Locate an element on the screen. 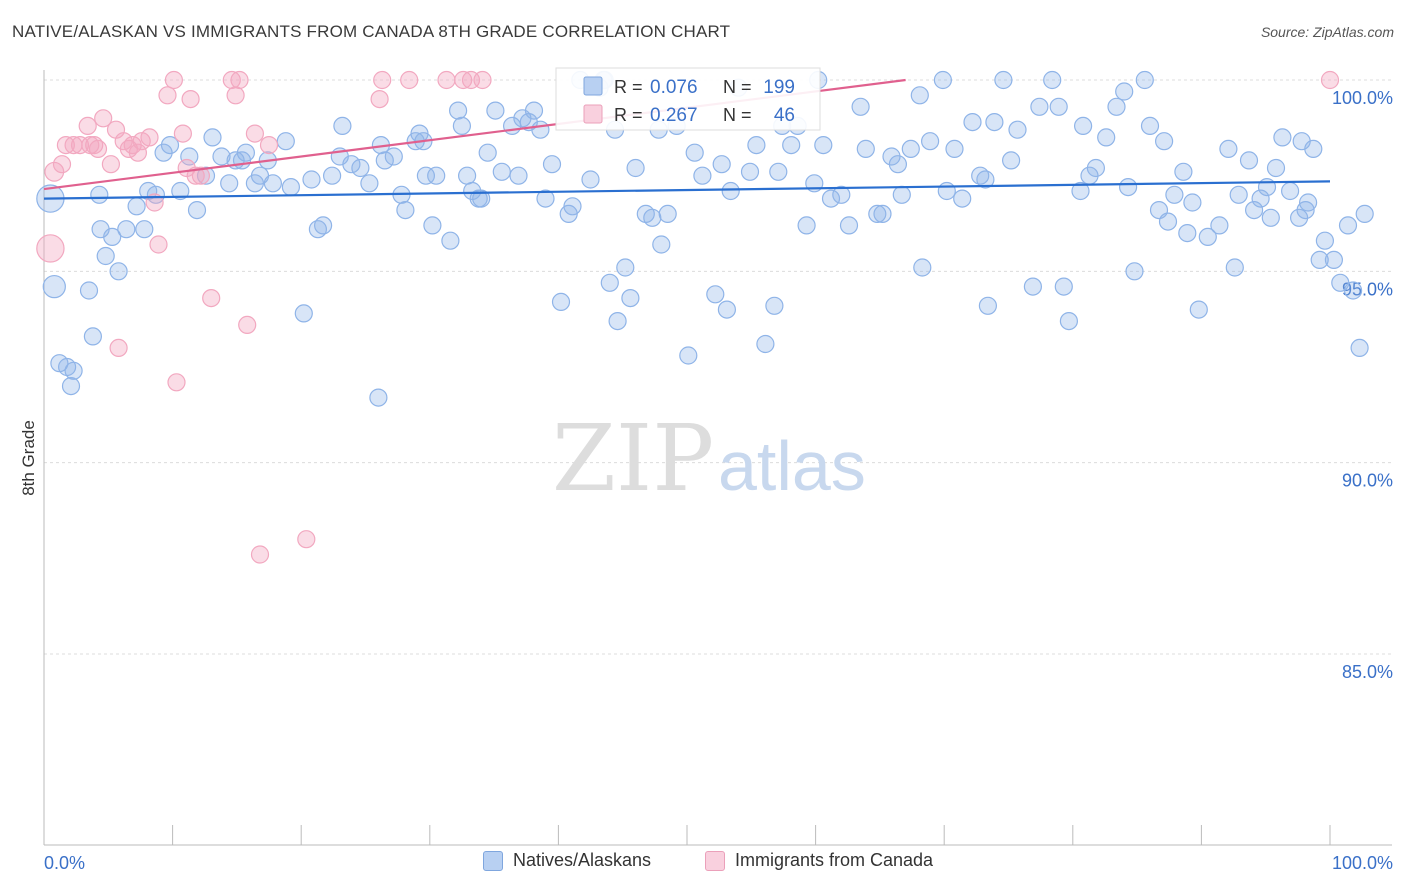 Image resolution: width=1406 pixels, height=892 pixels. x-tick-label-left: 0.0% is located at coordinates (64, 863).